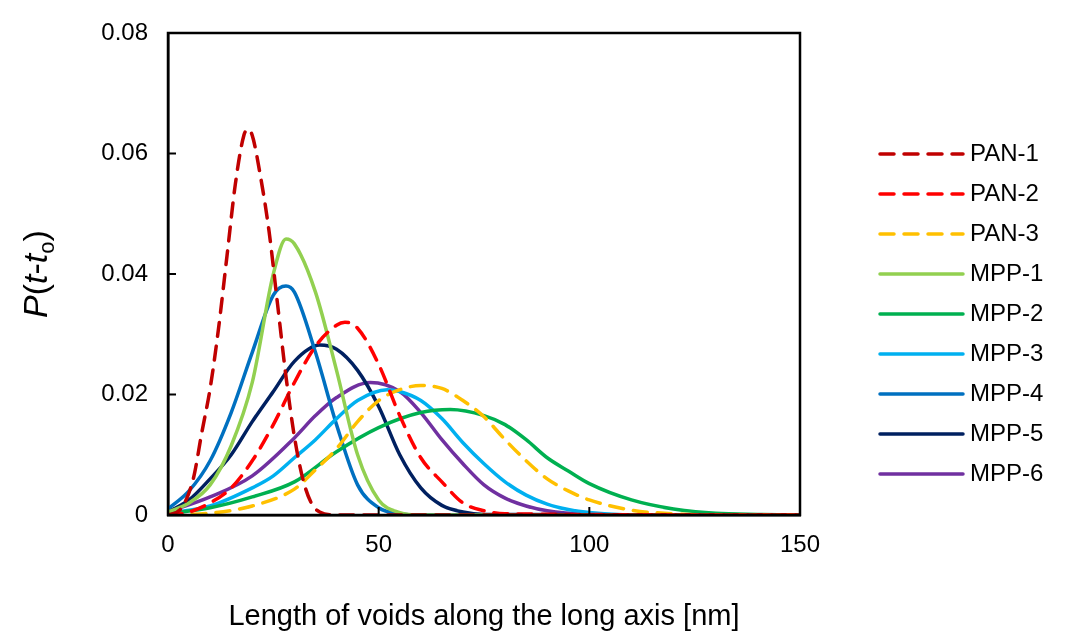 This screenshot has height=638, width=1075. I want to click on y-tick-label: 0.02, so click(124, 393).